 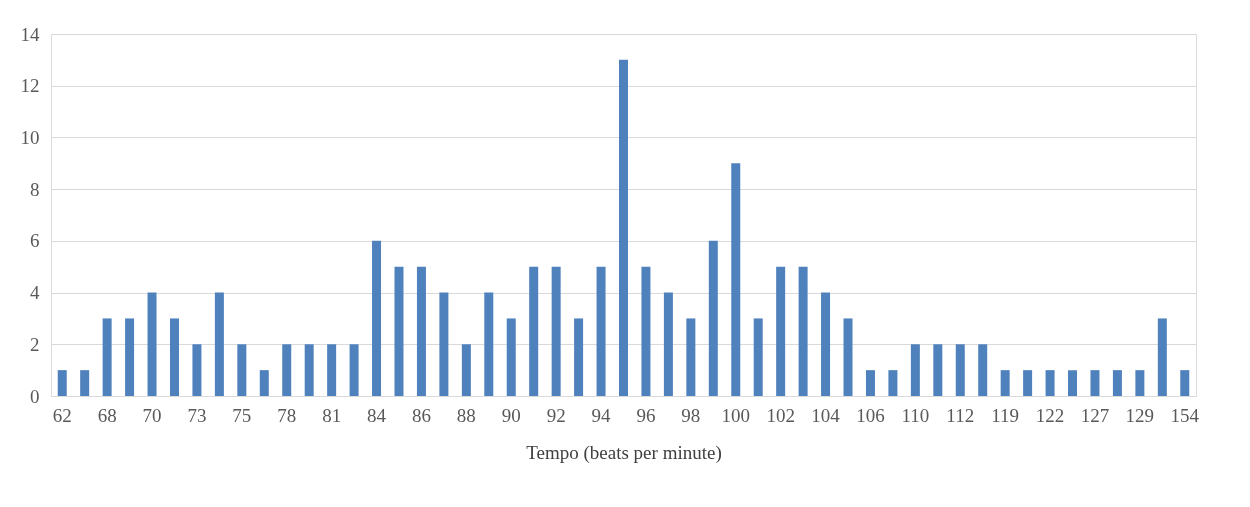 What do you see at coordinates (62, 415) in the screenshot?
I see `x-tick-label: 62` at bounding box center [62, 415].